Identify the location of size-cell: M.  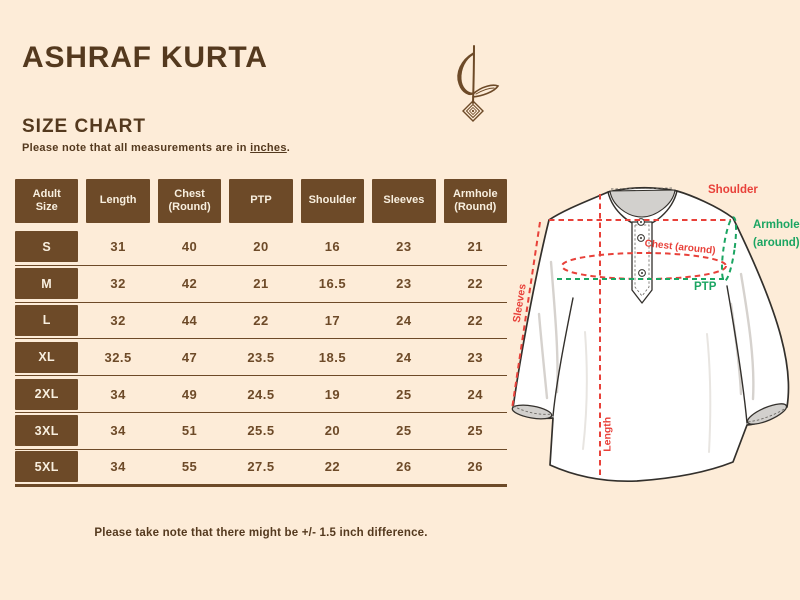
(47, 284).